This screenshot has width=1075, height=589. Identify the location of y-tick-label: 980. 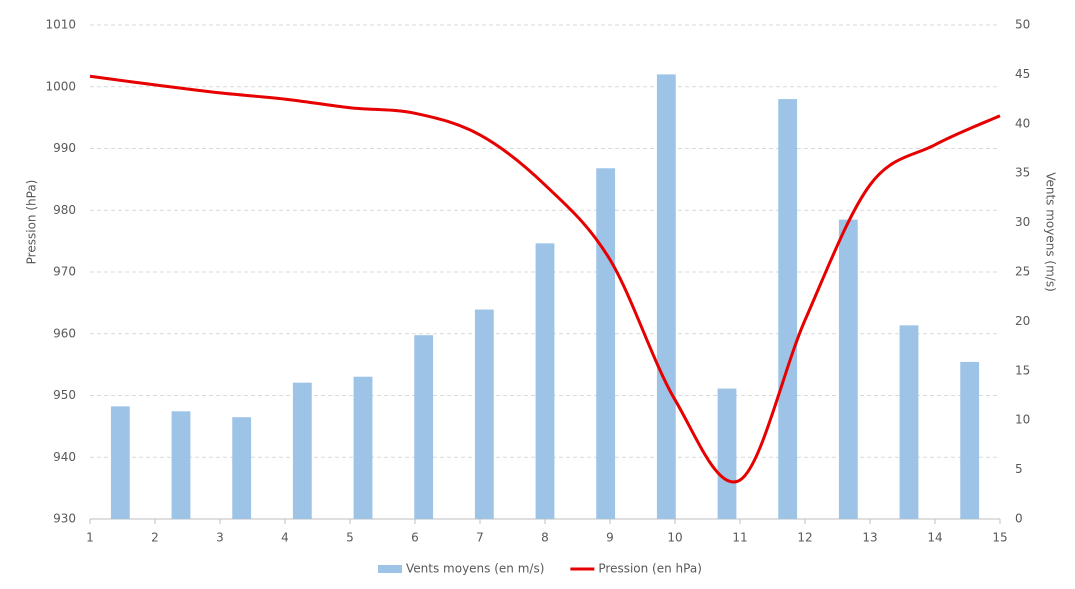
(64, 210).